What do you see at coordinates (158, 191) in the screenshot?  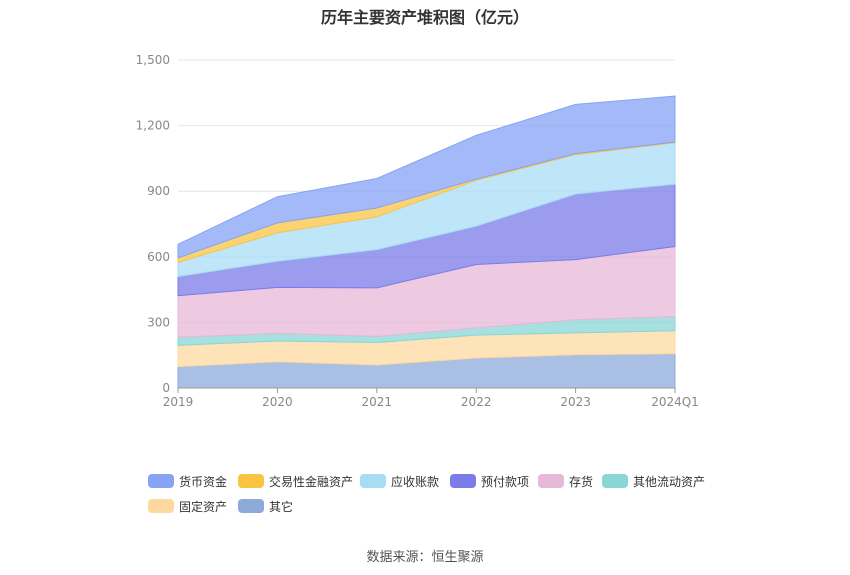 I see `y-tick-label: 900` at bounding box center [158, 191].